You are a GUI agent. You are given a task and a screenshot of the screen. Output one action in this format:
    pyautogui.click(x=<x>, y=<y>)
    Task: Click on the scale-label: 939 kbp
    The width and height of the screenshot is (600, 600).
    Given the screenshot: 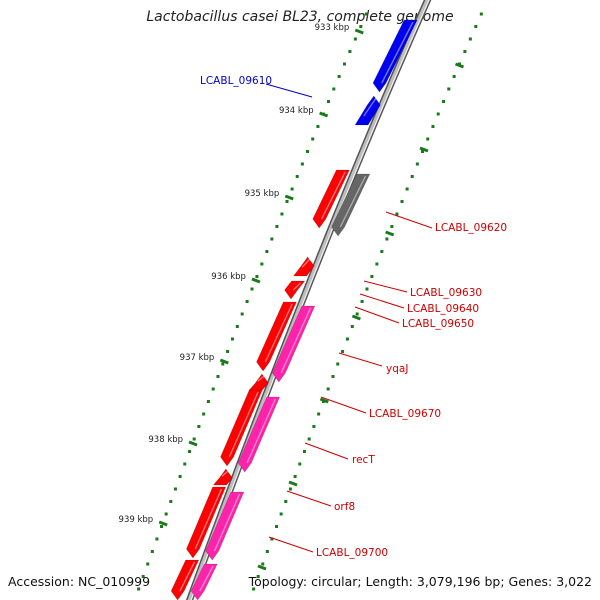 What is the action you would take?
    pyautogui.click(x=136, y=520)
    